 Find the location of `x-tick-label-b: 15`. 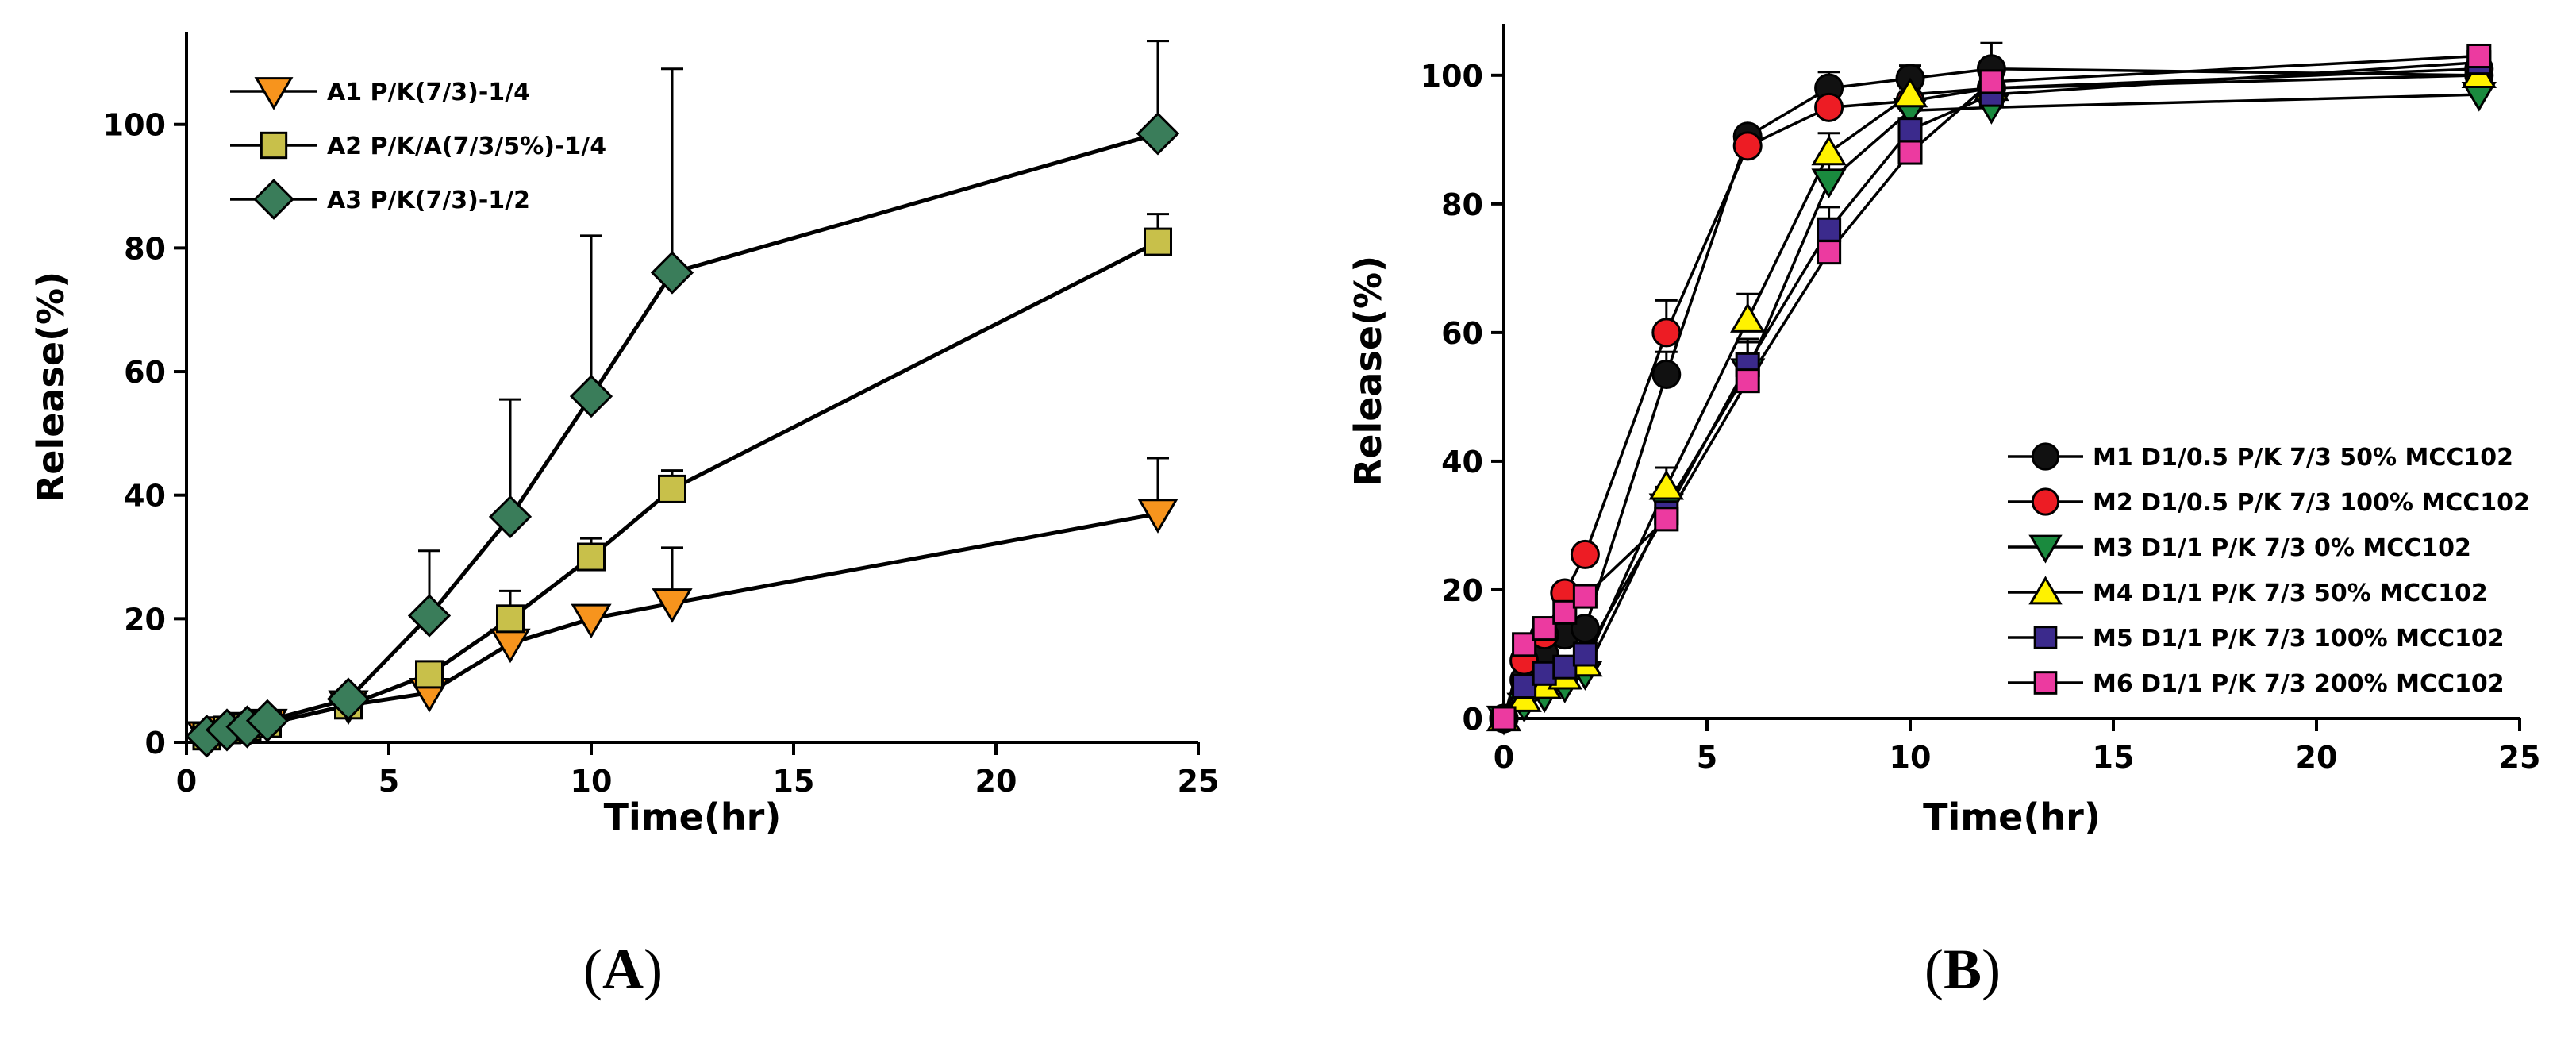

x-tick-label-b: 15 is located at coordinates (2114, 757).